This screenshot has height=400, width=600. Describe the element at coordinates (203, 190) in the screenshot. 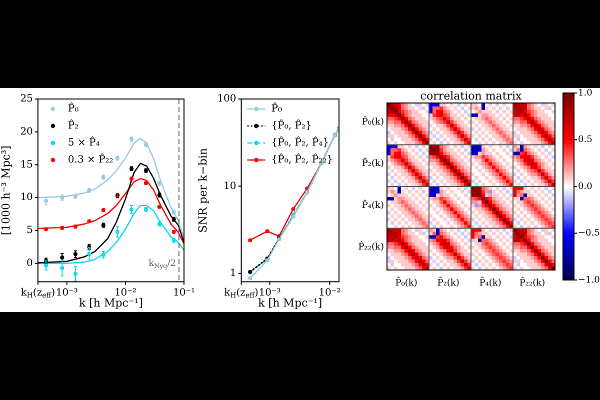

I see `y-axis-title: SNR per k−bin` at that location.